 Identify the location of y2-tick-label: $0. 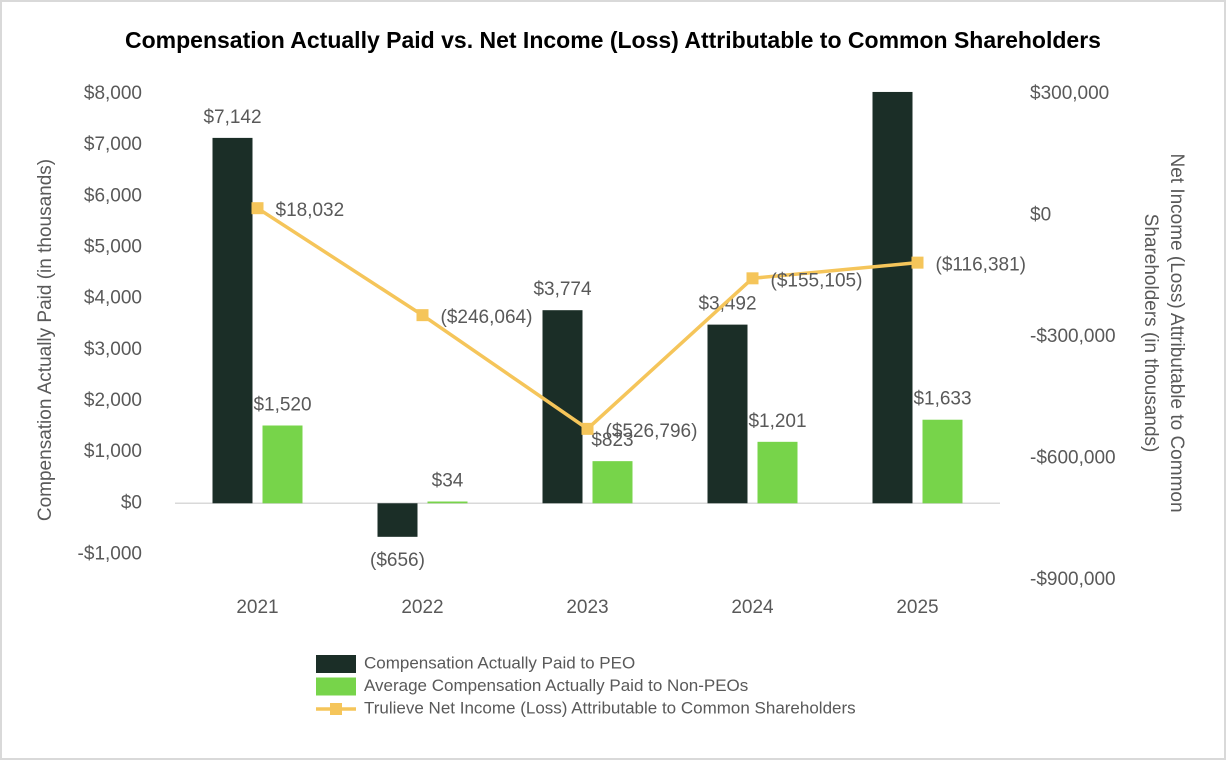
(1040, 215).